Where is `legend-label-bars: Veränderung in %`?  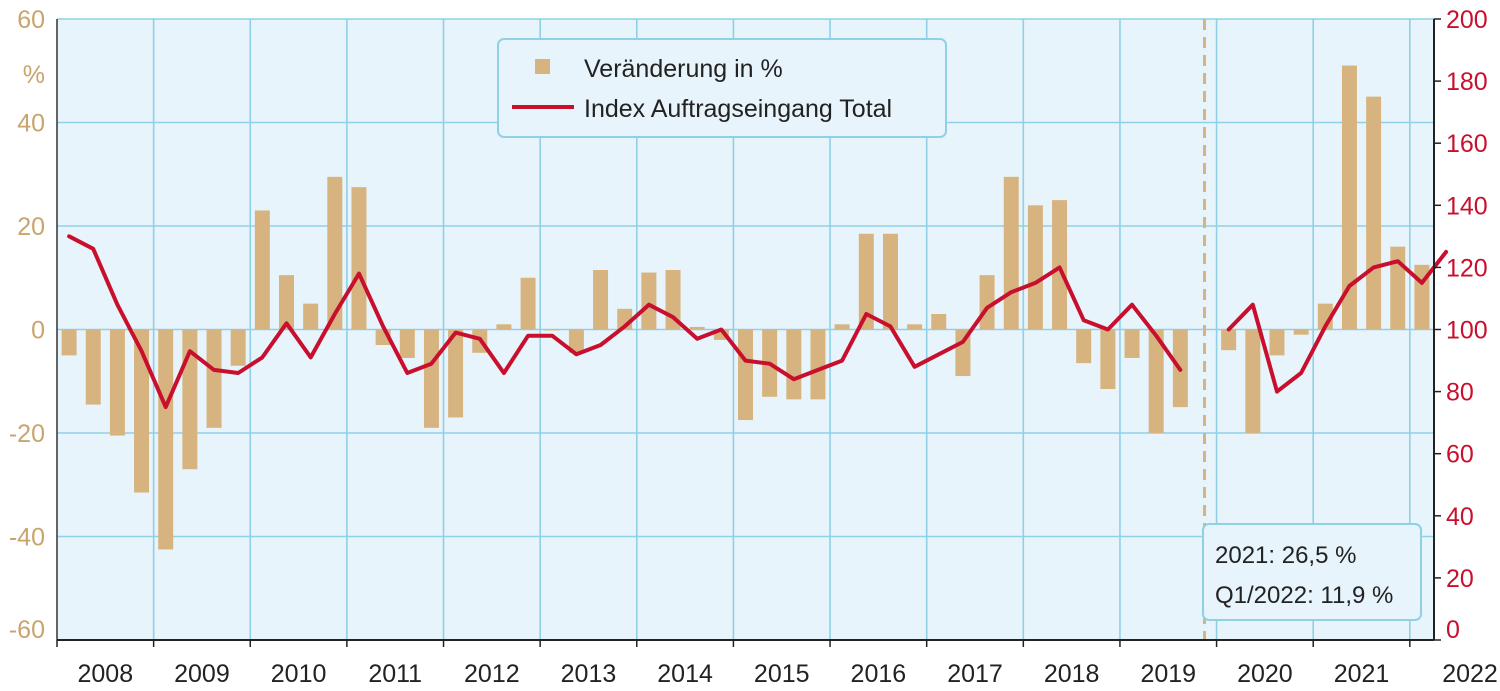 legend-label-bars: Veränderung in % is located at coordinates (683, 69).